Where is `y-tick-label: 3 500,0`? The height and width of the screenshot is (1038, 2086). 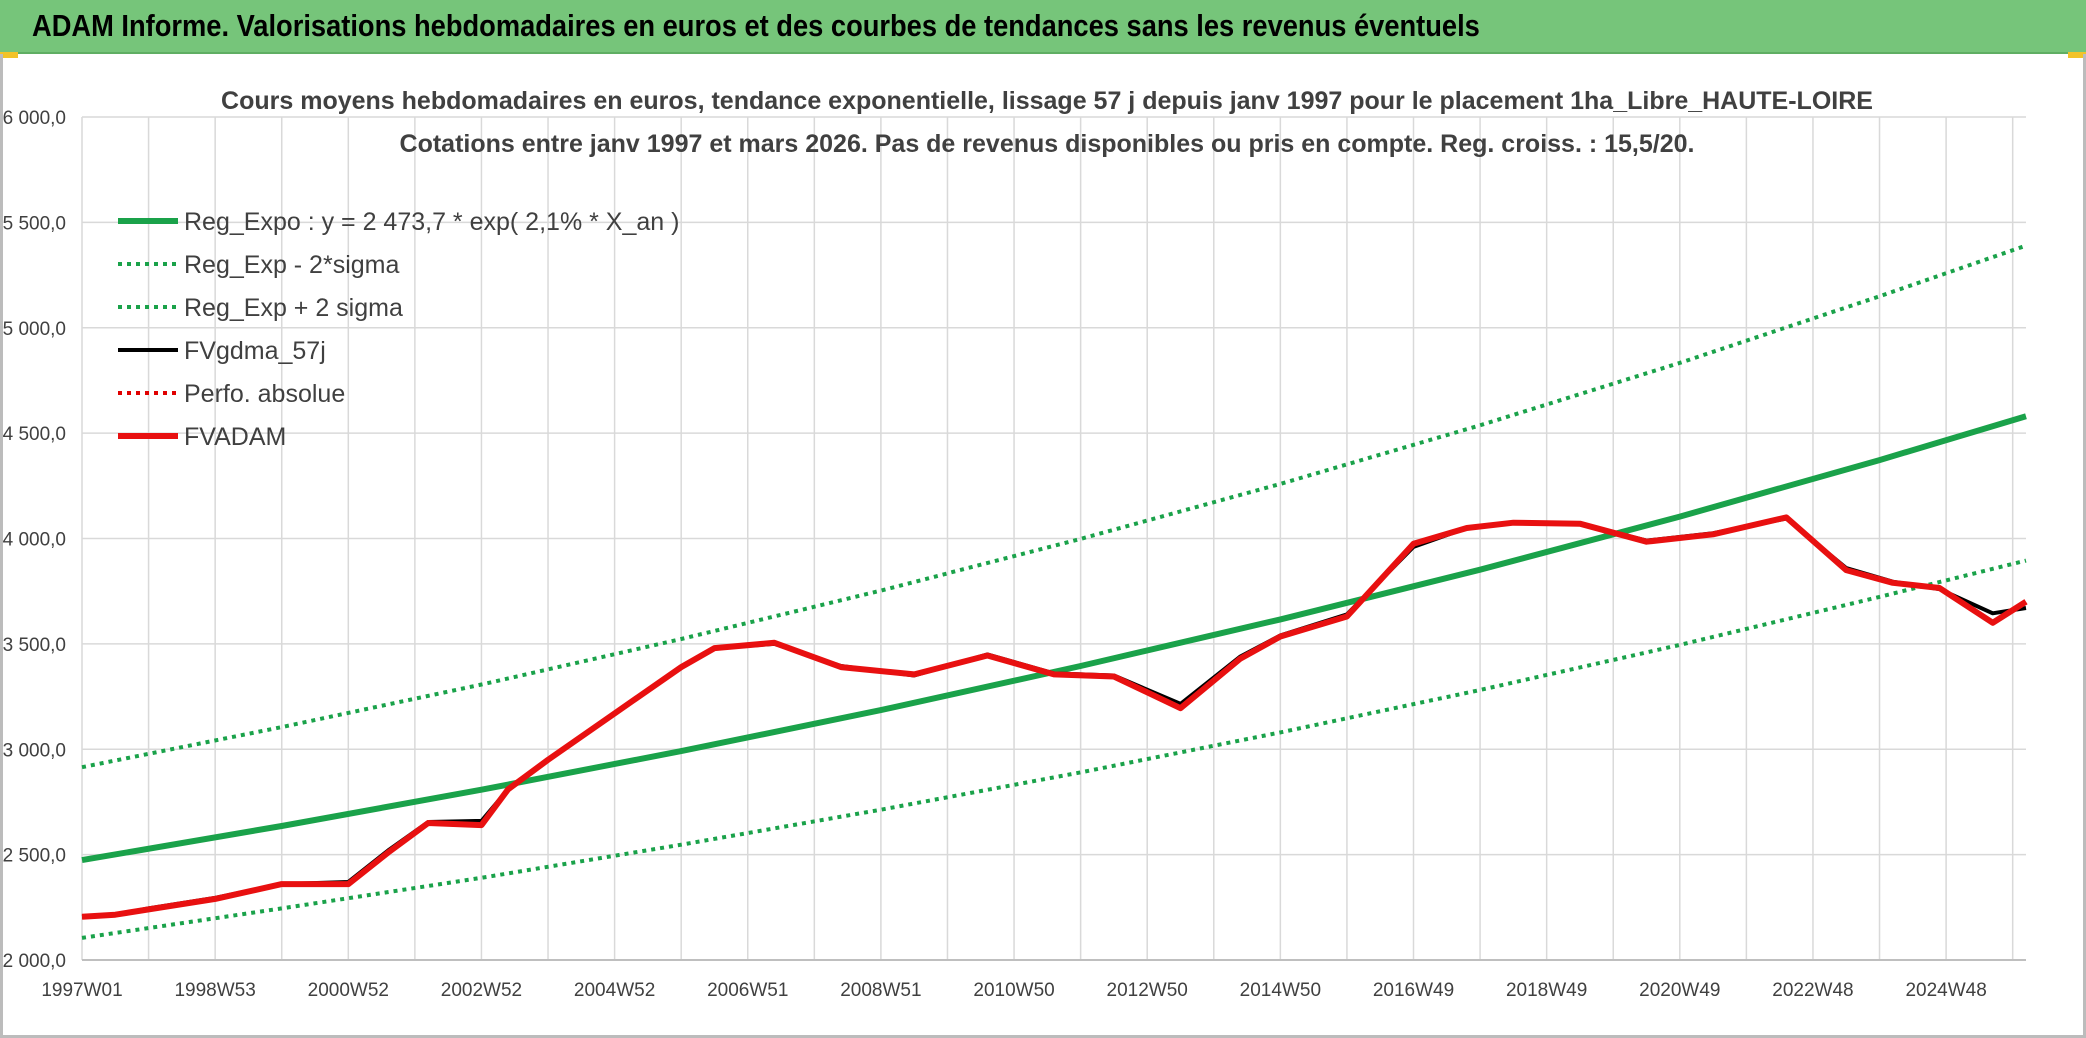 y-tick-label: 3 500,0 is located at coordinates (34, 645).